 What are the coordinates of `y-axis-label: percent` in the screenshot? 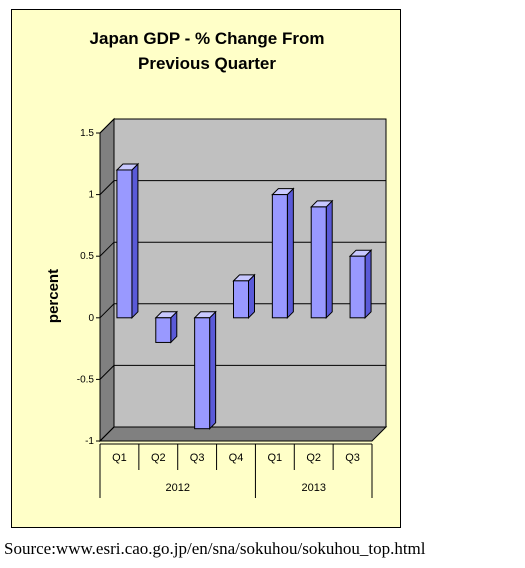 It's located at (53, 296).